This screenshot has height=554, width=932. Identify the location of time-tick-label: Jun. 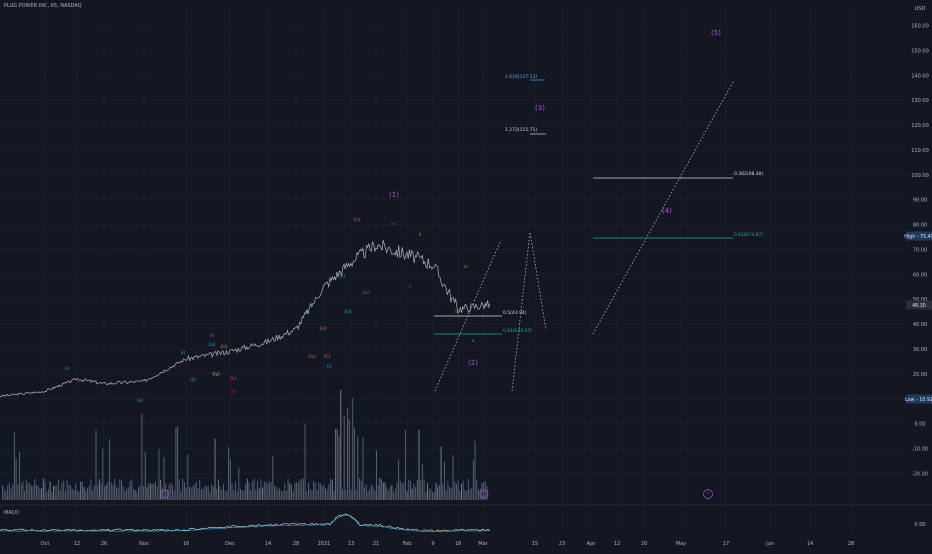
(769, 544).